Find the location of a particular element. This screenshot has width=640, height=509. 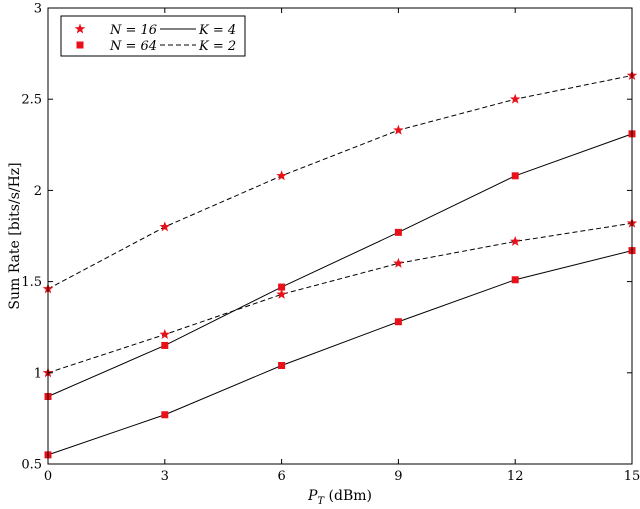

x-tick-label: 6 is located at coordinates (281, 476).